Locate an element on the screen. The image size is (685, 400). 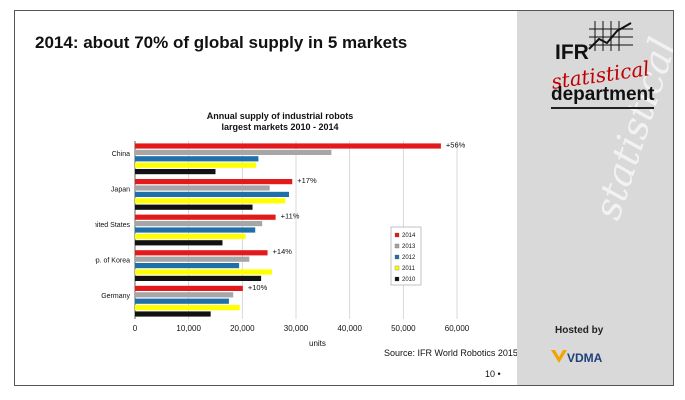
x-tick-label: 10,000 is located at coordinates (188, 328).